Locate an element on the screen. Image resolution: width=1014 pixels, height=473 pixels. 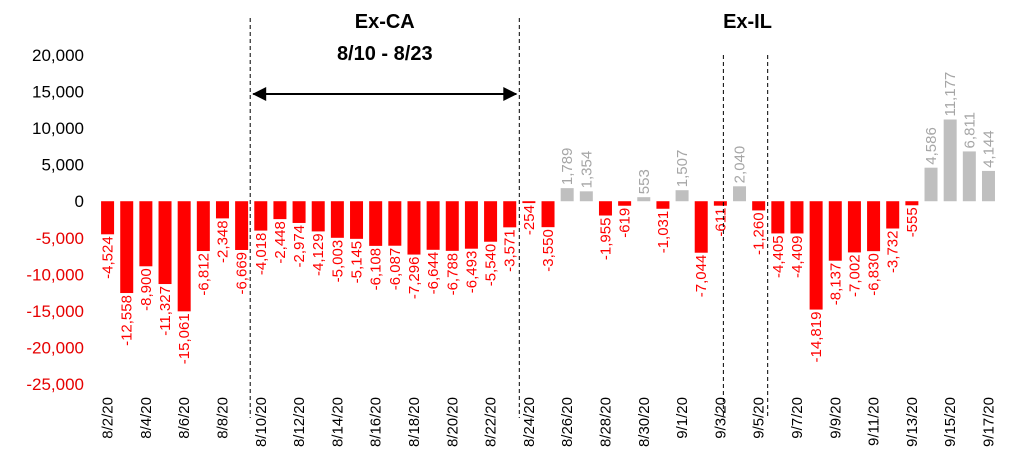
x-tick-label: 8/12/20 is located at coordinates (299, 422).